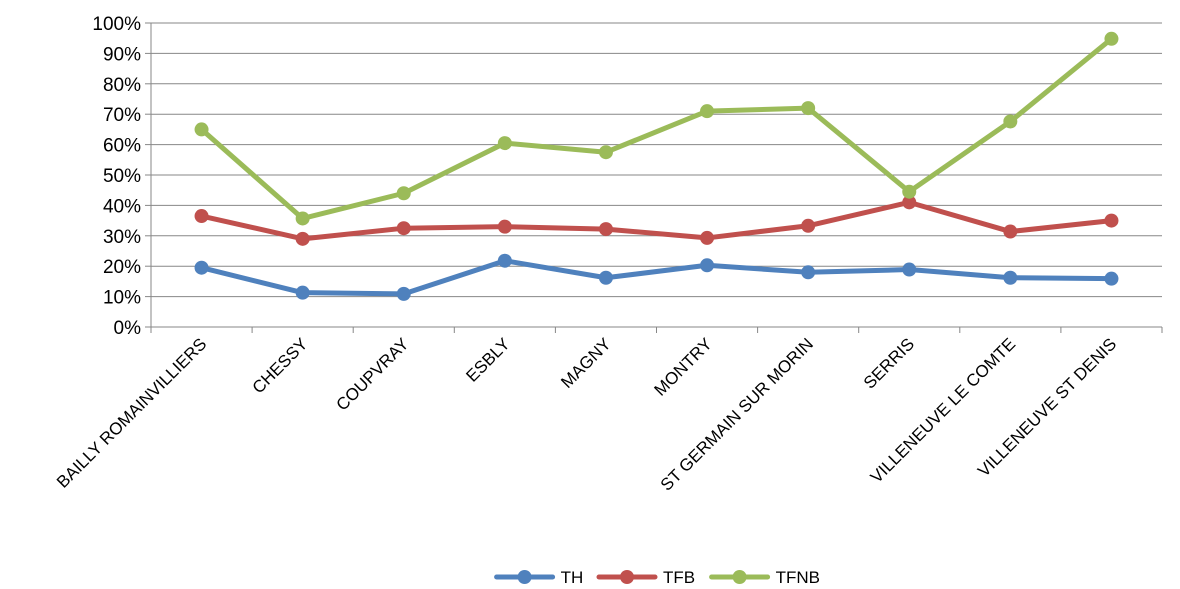 The height and width of the screenshot is (589, 1180). I want to click on x-tick-label: COUPVRAY, so click(373, 374).